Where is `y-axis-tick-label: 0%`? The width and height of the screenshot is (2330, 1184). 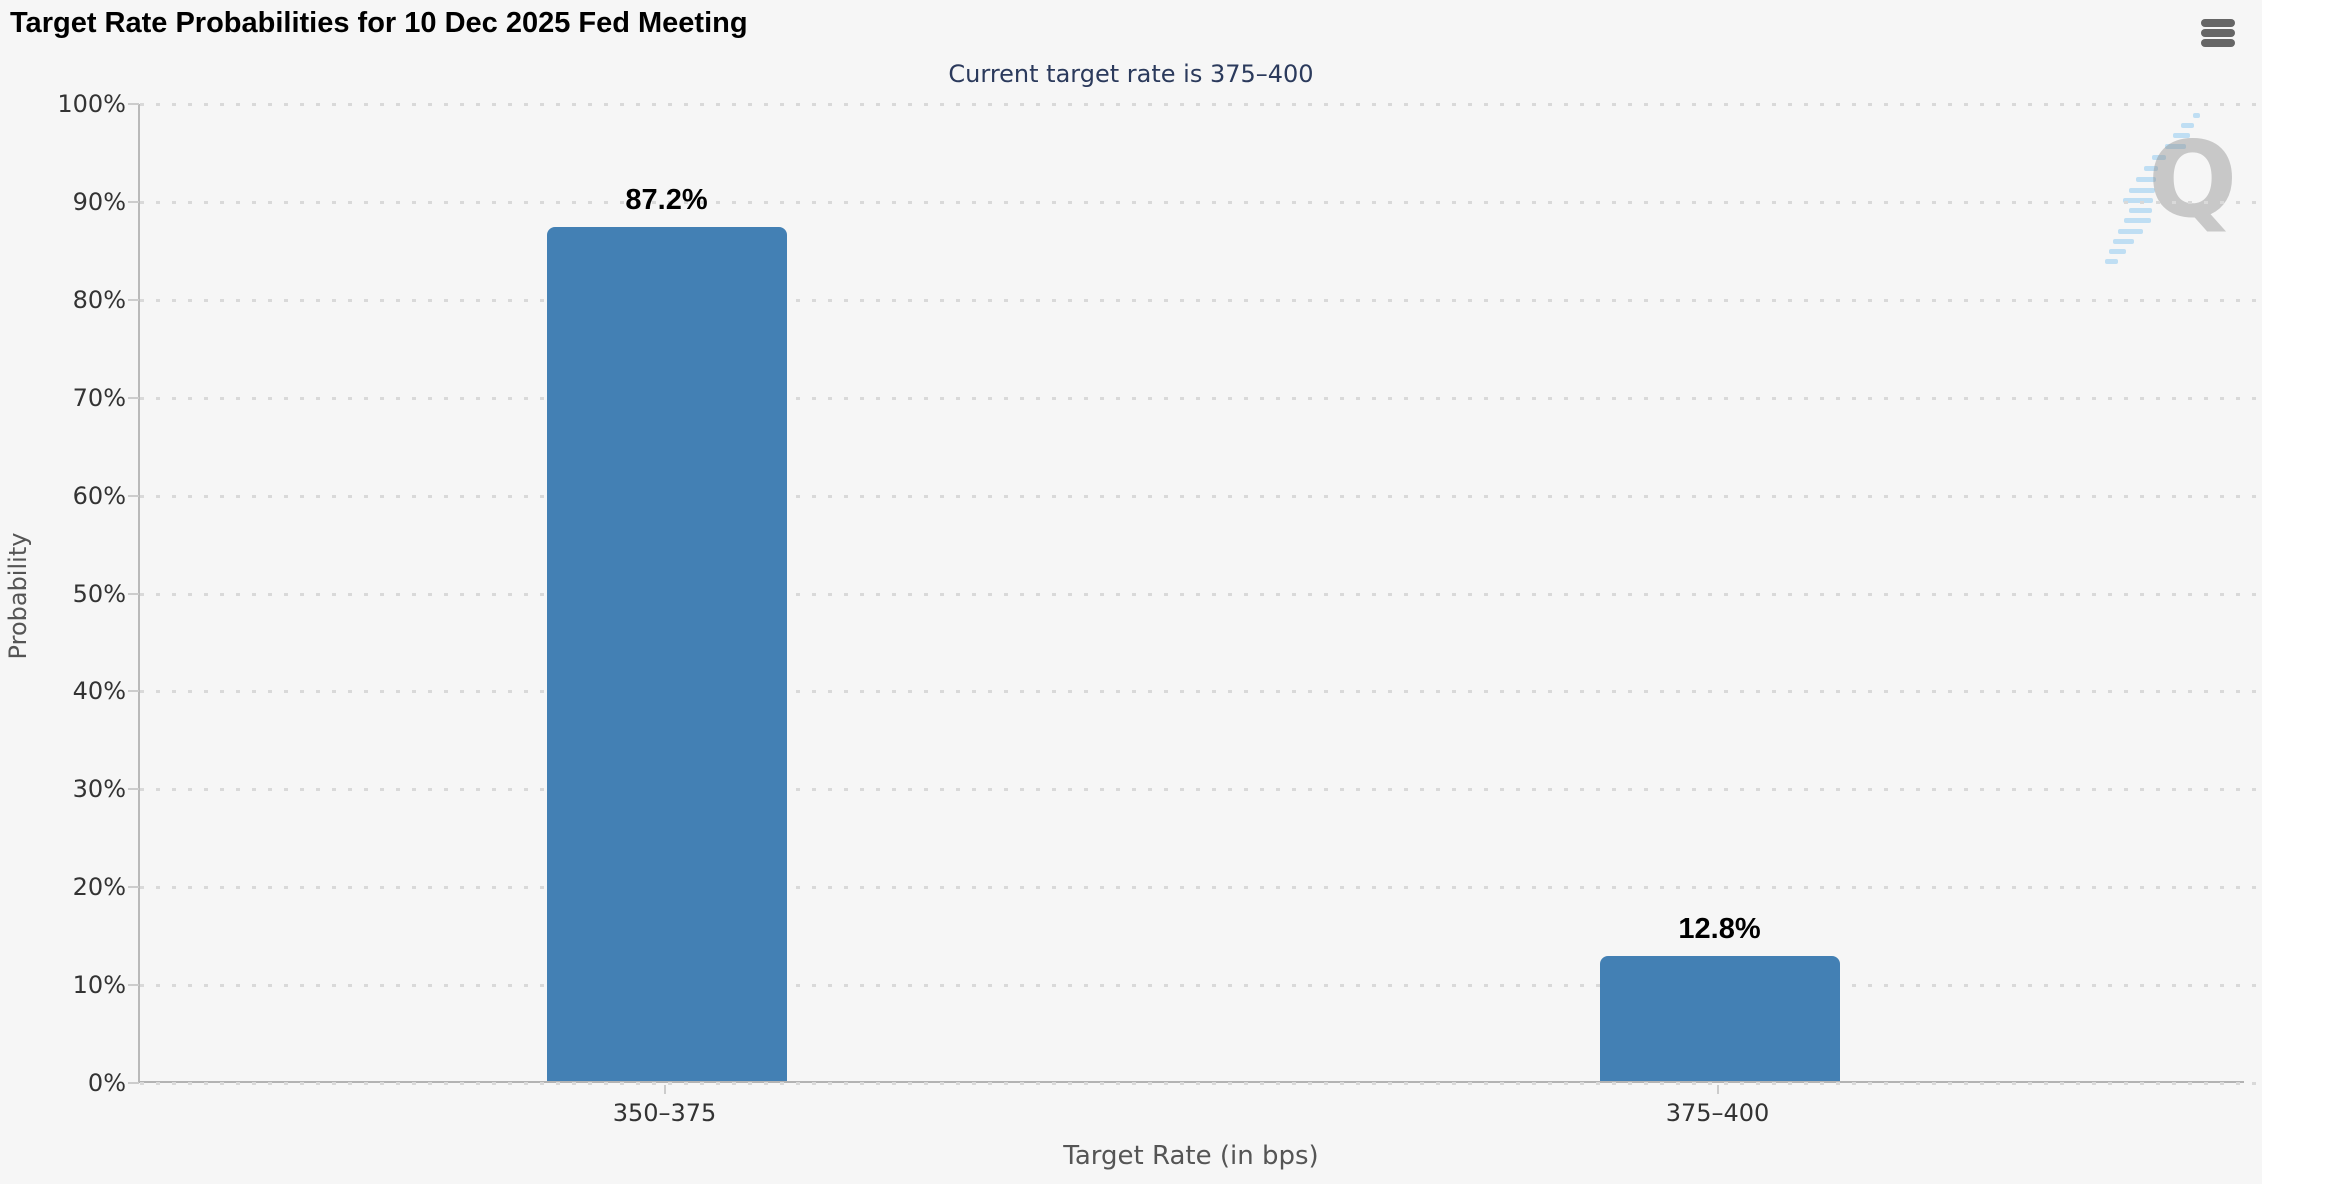 y-axis-tick-label: 0% is located at coordinates (106, 1083).